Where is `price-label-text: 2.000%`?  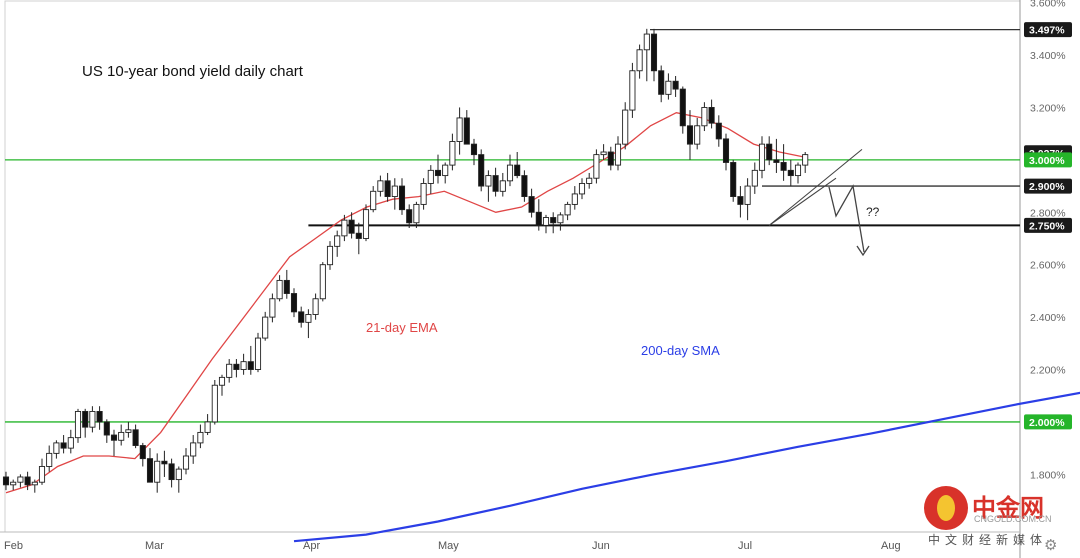 price-label-text: 2.000% is located at coordinates (1047, 423).